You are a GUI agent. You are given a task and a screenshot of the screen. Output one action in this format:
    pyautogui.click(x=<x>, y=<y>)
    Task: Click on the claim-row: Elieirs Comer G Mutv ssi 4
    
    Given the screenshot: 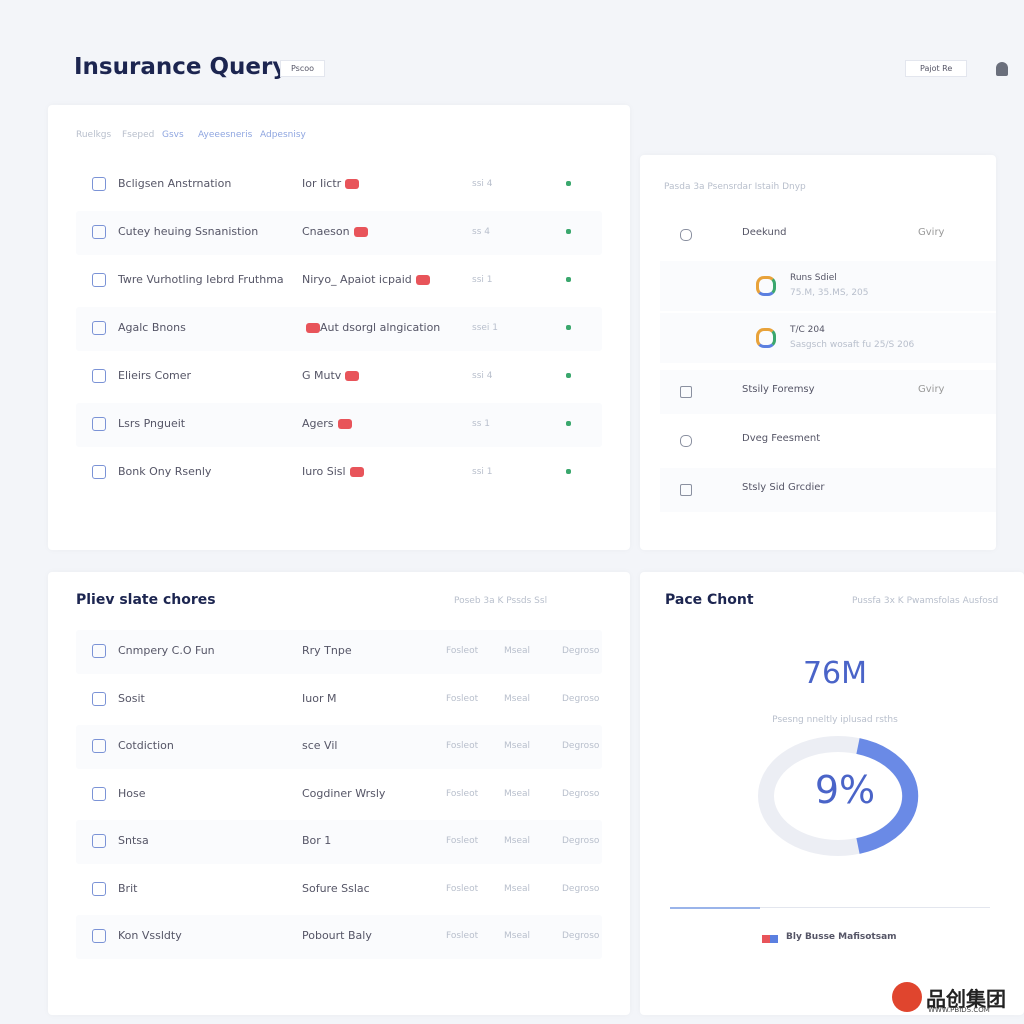 What is the action you would take?
    pyautogui.click(x=339, y=377)
    